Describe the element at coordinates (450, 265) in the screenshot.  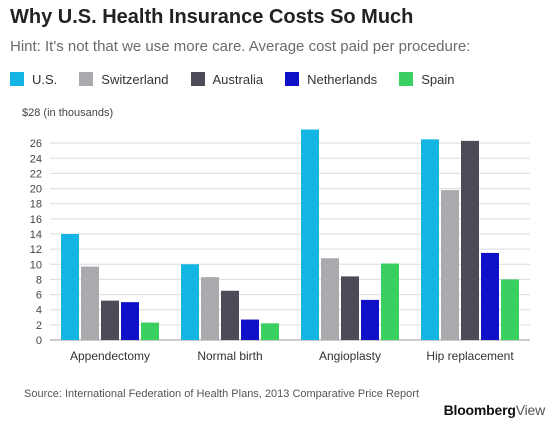
I see `bar-hip-replacement-switzerland` at that location.